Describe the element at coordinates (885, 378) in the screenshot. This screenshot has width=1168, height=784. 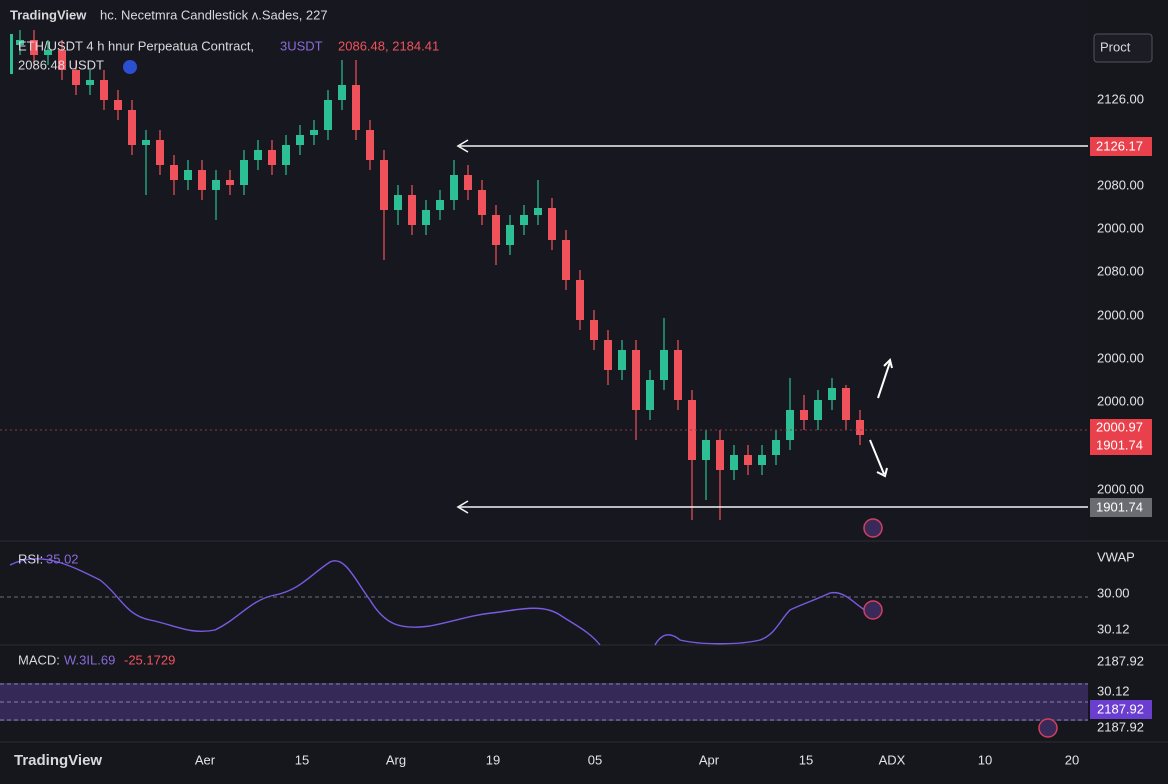
I see `up-arrow` at that location.